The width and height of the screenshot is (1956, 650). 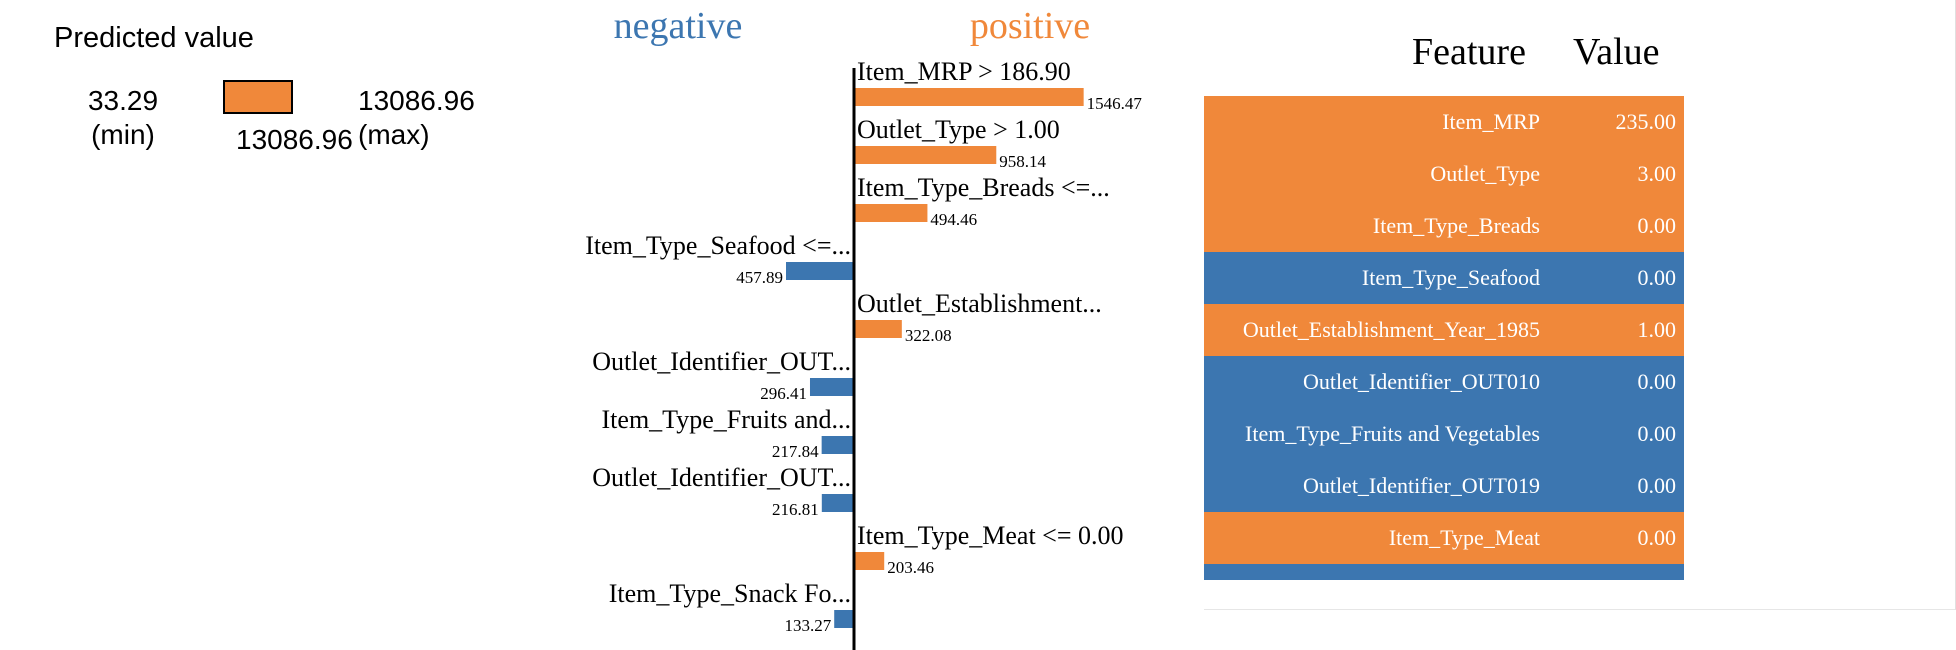 I want to click on table-row: Item_MRP 235.00, so click(x=1444, y=122).